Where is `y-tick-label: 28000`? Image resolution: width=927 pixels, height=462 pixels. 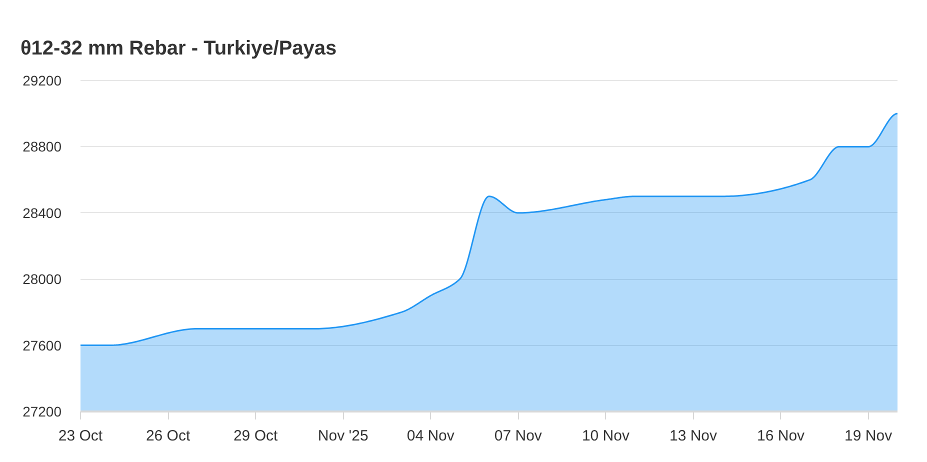
y-tick-label: 28000 is located at coordinates (42, 279).